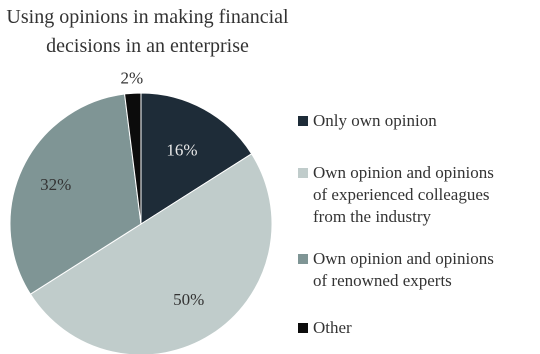  I want to click on slice-data-label: 50%, so click(188, 299).